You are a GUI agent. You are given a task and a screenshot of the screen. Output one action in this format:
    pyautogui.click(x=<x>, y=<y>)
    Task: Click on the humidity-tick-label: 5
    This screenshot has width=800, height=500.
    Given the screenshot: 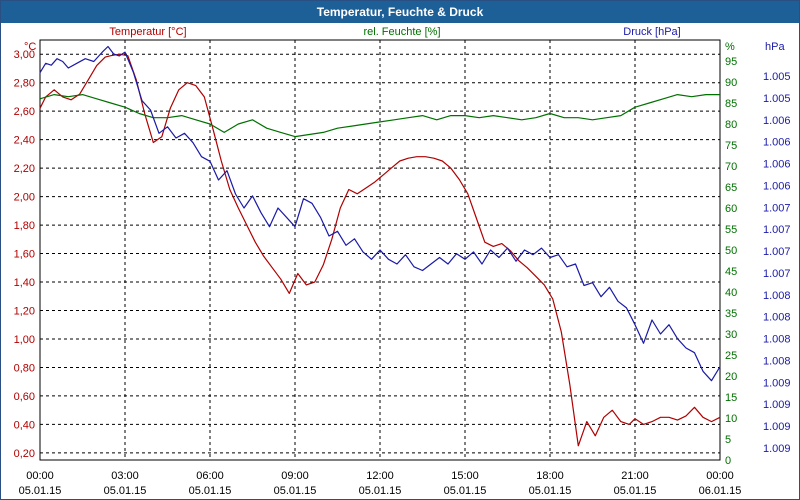 What is the action you would take?
    pyautogui.click(x=728, y=440)
    